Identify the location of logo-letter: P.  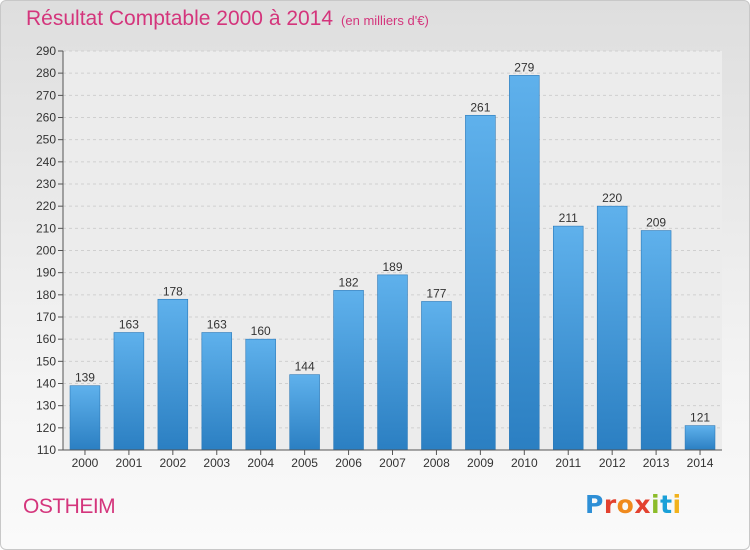
(594, 504).